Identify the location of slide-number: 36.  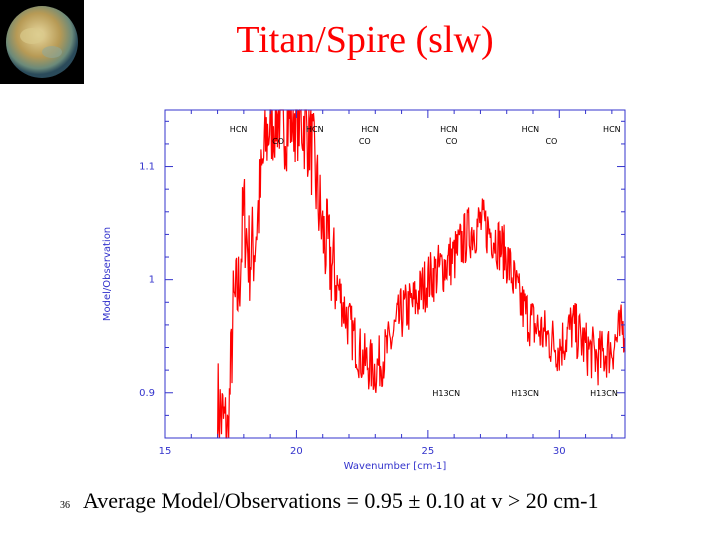
(65, 505).